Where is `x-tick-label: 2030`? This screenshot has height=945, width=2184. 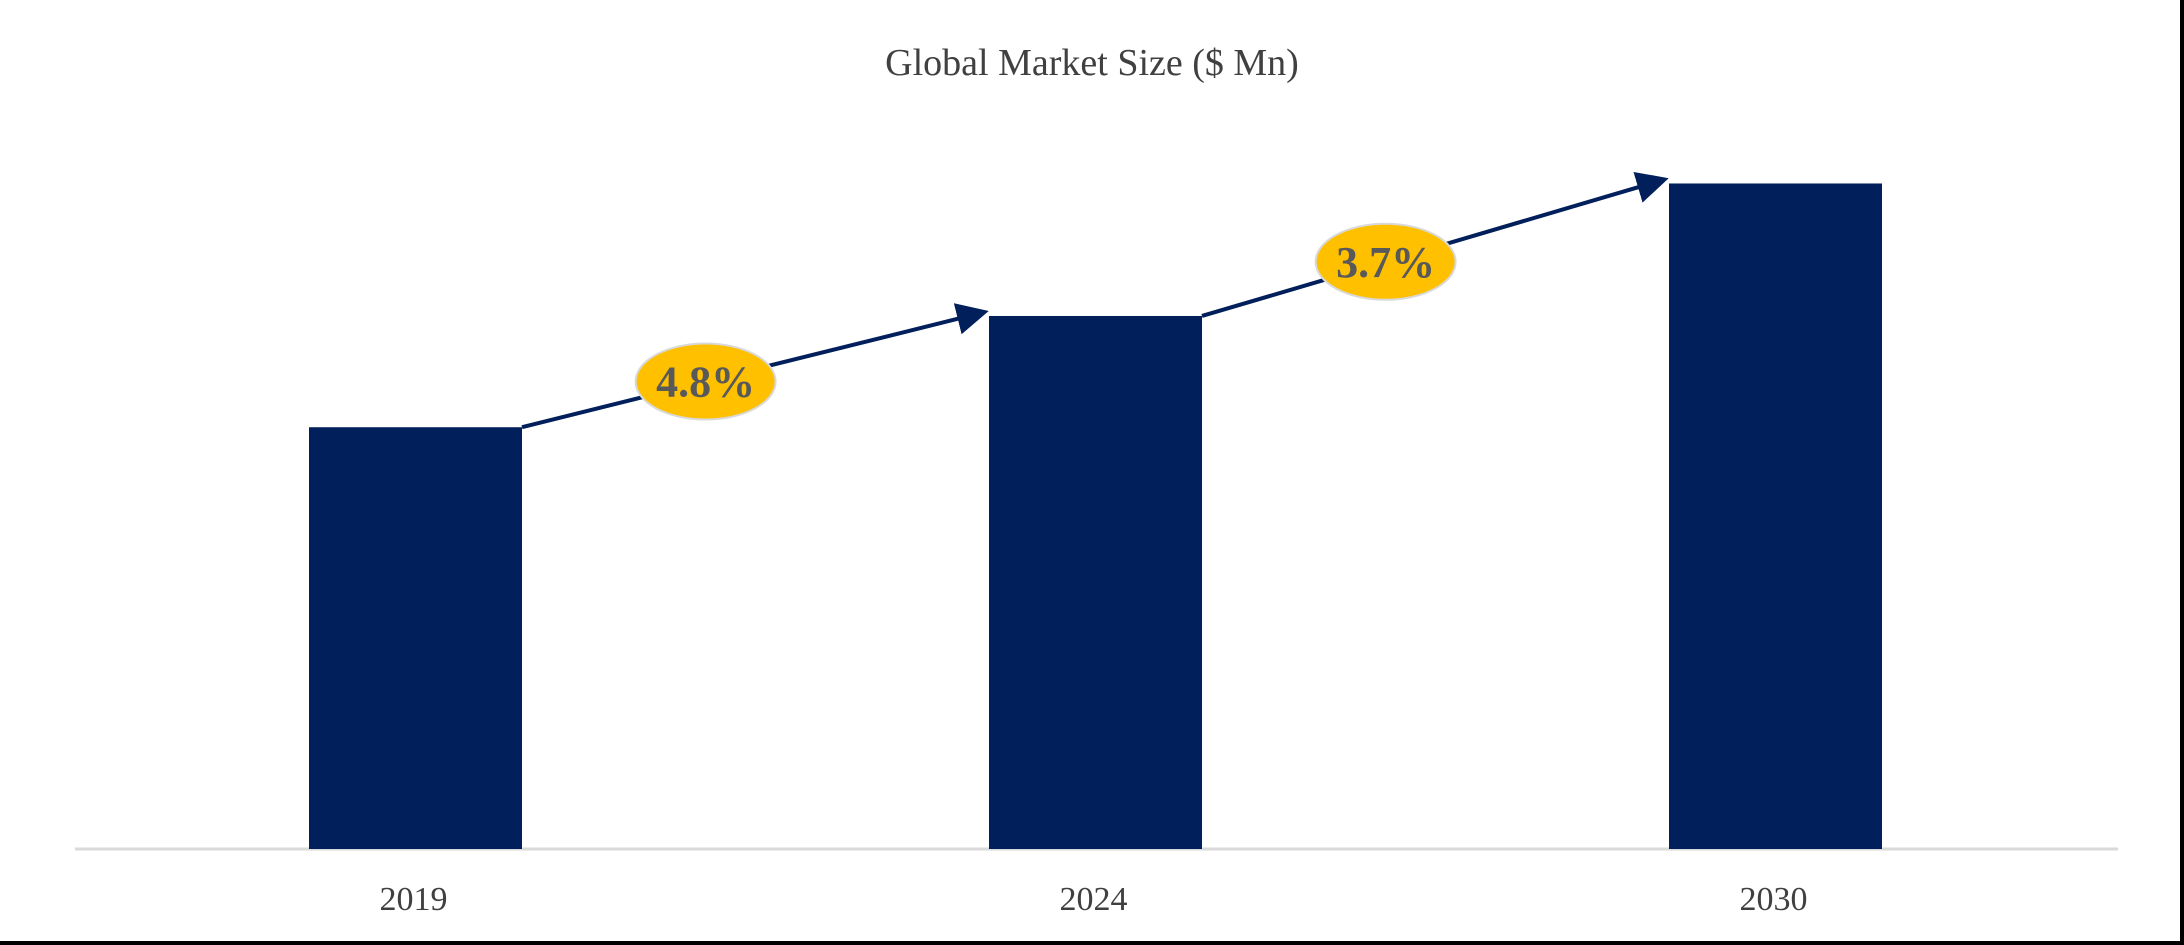 x-tick-label: 2030 is located at coordinates (1774, 899).